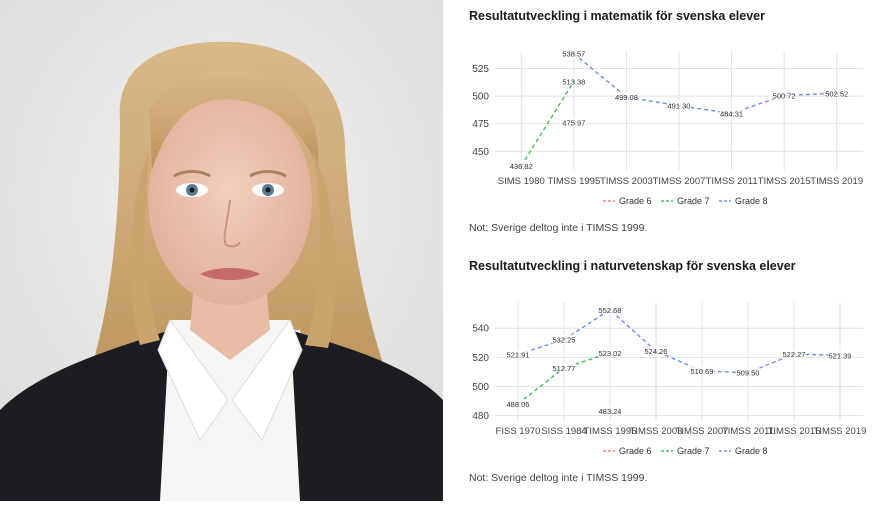  Describe the element at coordinates (480, 358) in the screenshot. I see `y-tick-label: 520` at that location.